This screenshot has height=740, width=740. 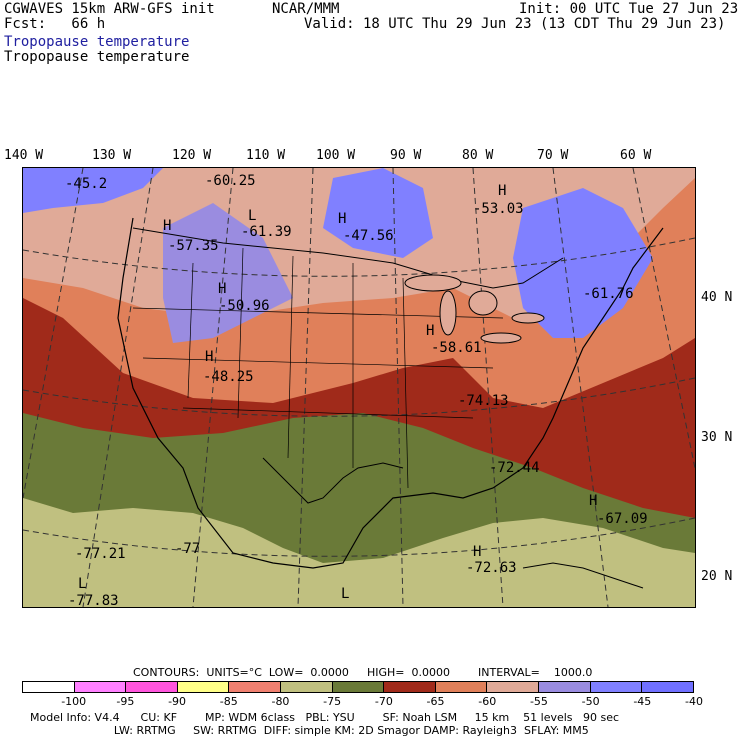 What do you see at coordinates (636, 155) in the screenshot?
I see `lon-label-60w: 60 W` at bounding box center [636, 155].